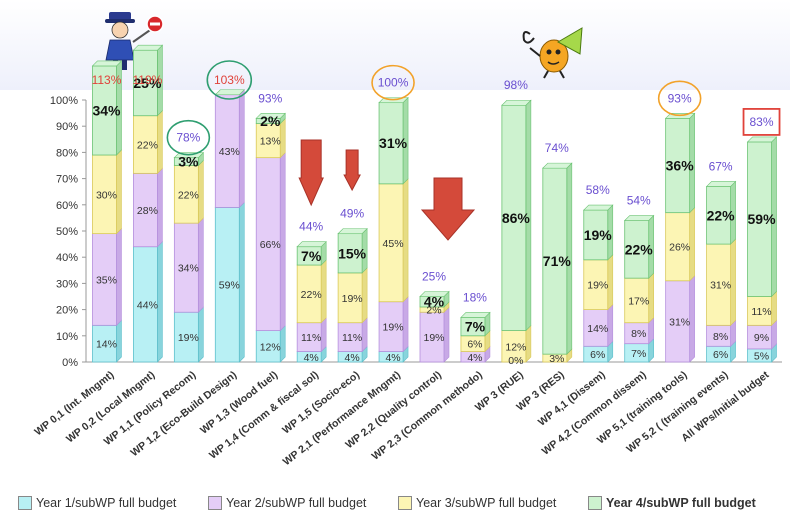 This screenshot has height=517, width=790. I want to click on segment-label: 11%, so click(352, 338).